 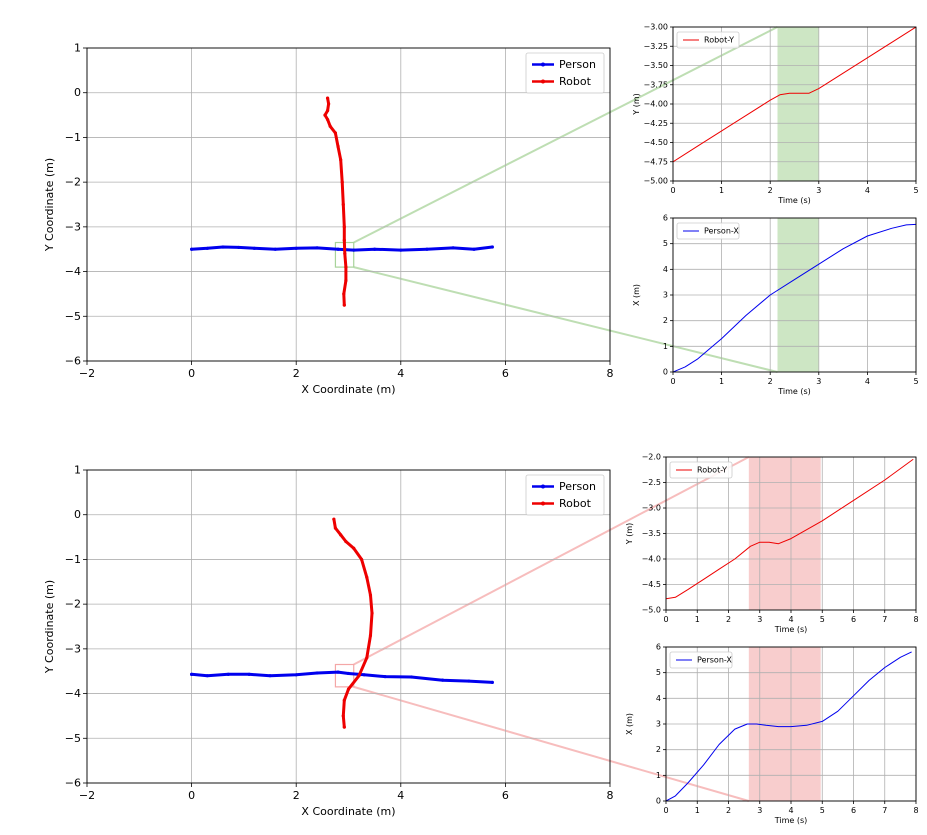 I want to click on bottom-trajectory-ytick-label: −2, so click(x=73, y=604).